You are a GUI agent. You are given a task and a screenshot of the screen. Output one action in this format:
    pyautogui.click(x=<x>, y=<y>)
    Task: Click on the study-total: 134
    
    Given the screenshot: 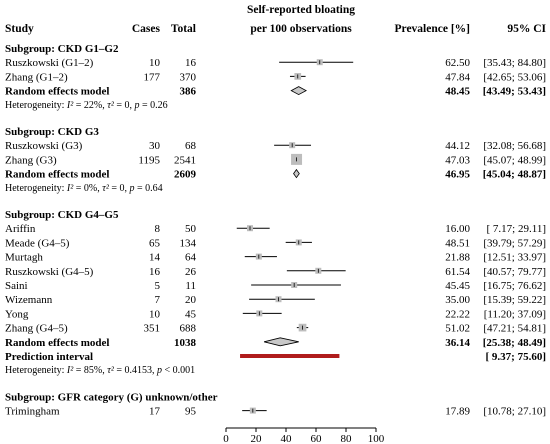 What is the action you would take?
    pyautogui.click(x=188, y=243)
    